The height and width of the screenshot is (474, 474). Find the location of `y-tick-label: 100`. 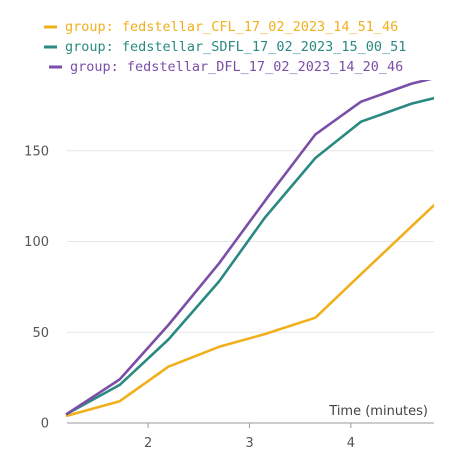

y-tick-label: 100 is located at coordinates (36, 242).